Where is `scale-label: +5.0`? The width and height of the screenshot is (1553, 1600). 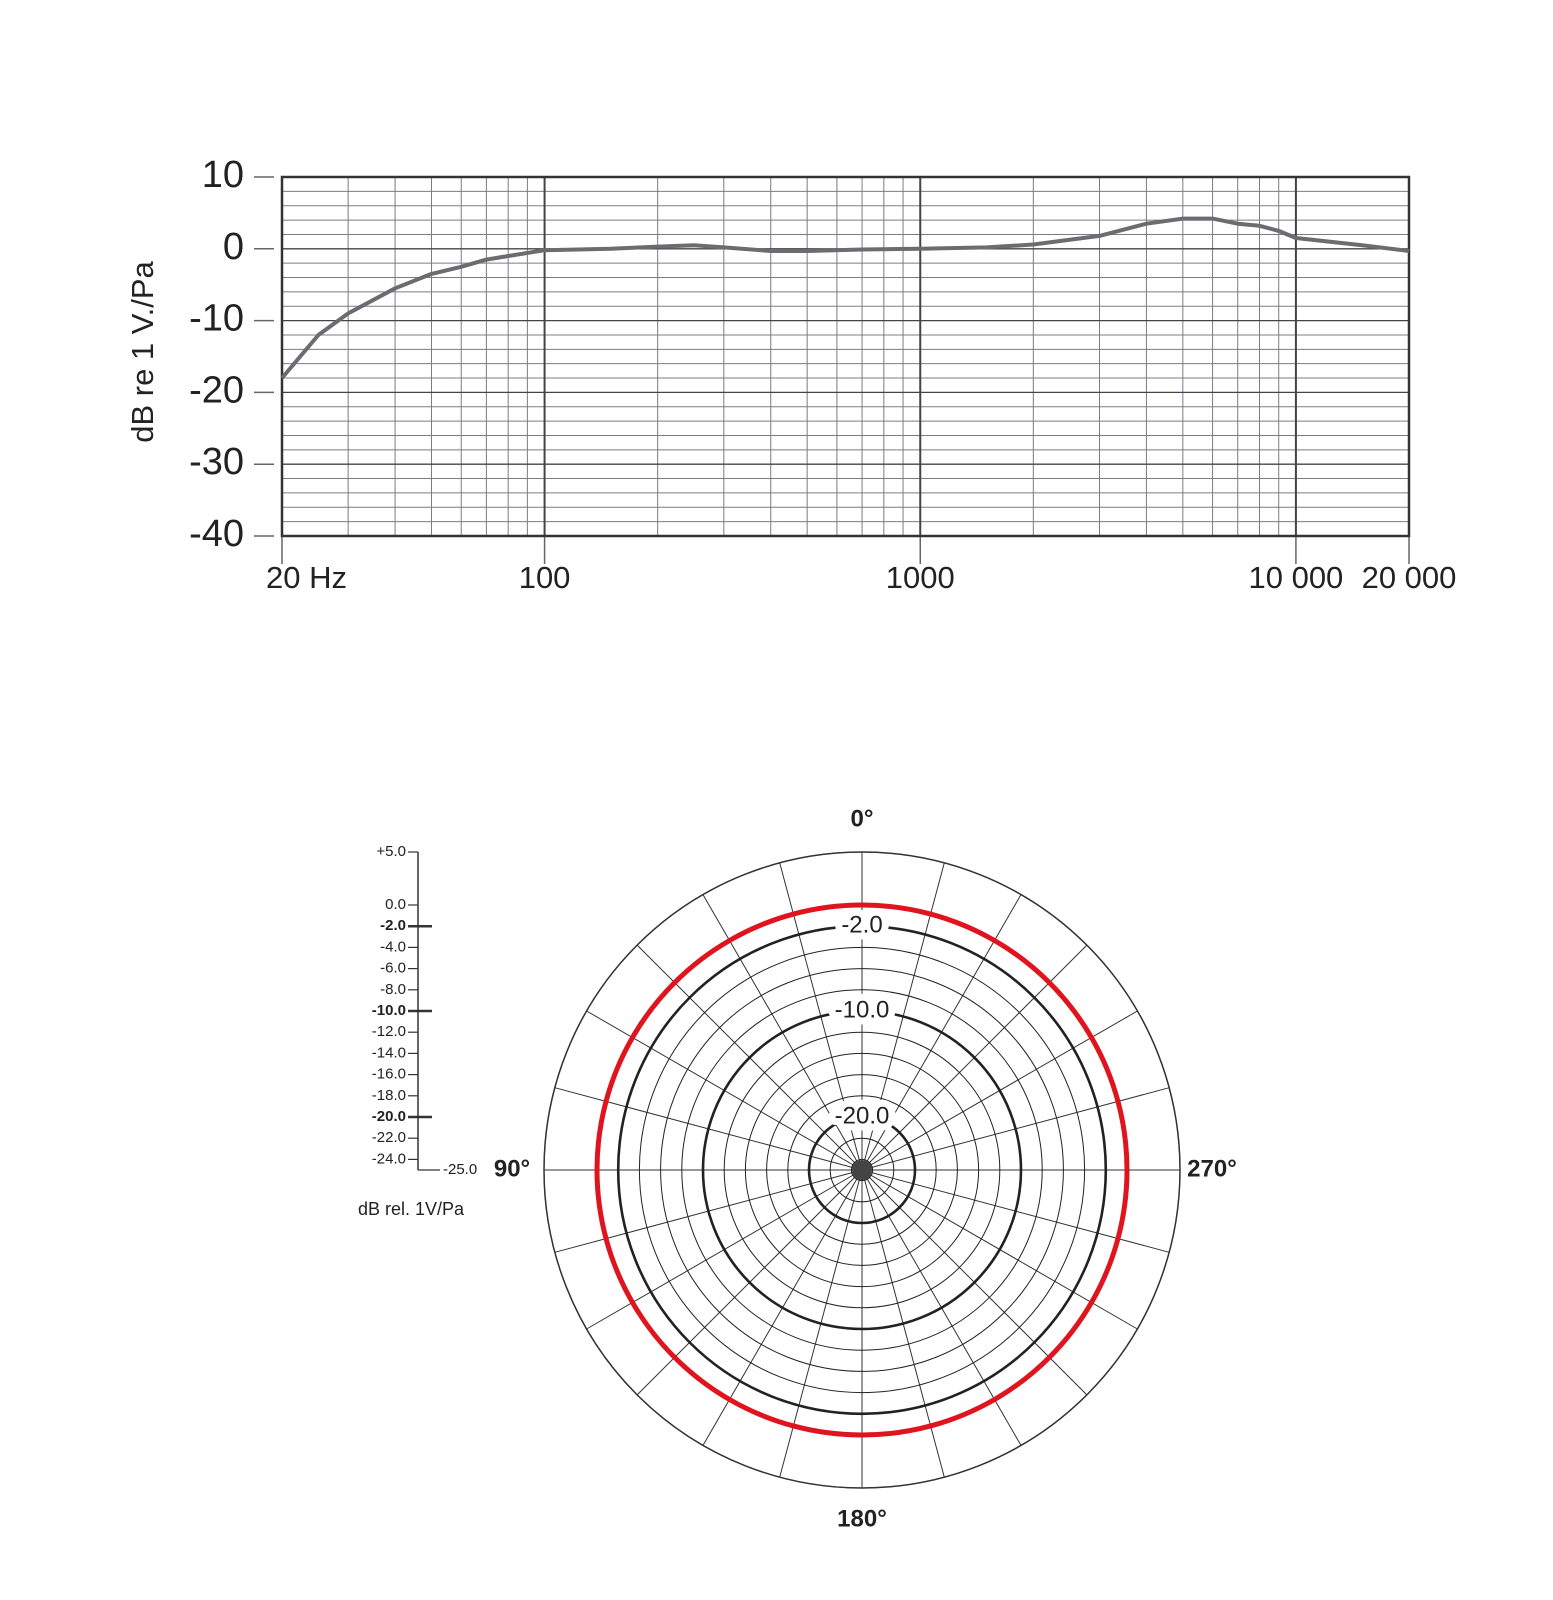
scale-label: +5.0 is located at coordinates (391, 851).